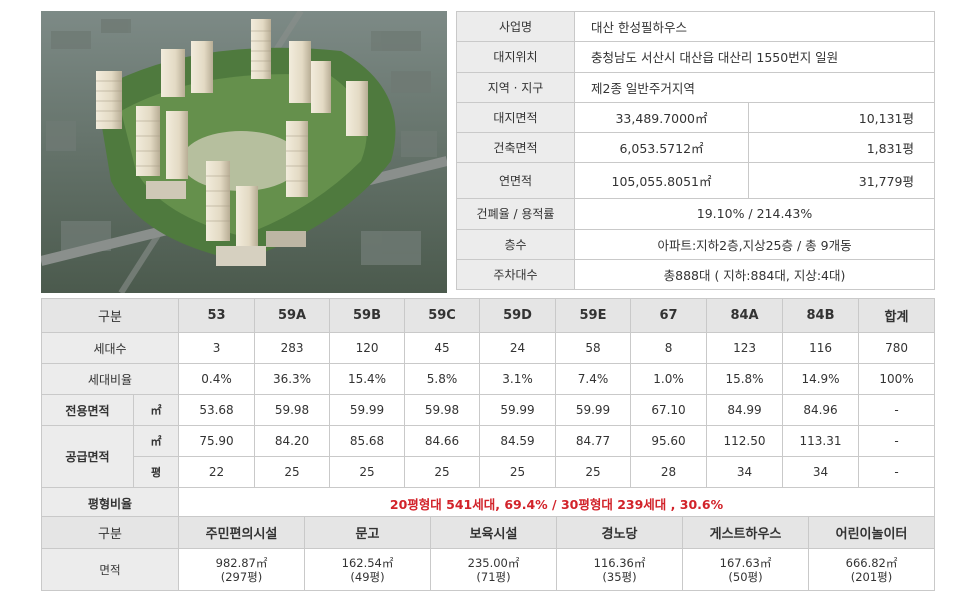 This screenshot has height=592, width=960. I want to click on supply-area-pyeong-cell: 22, so click(217, 472).